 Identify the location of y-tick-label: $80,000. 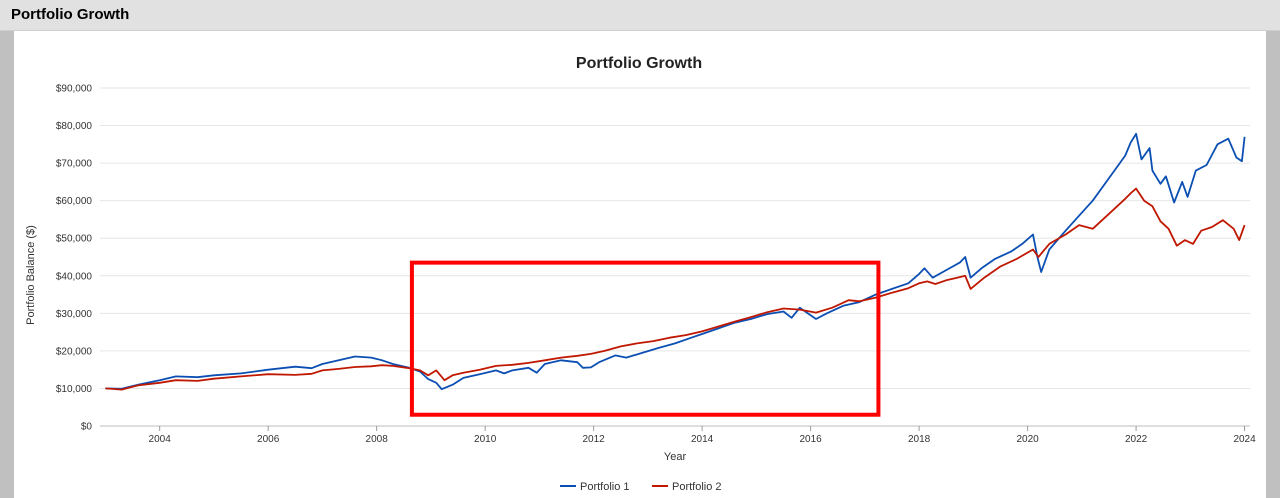
(74, 126).